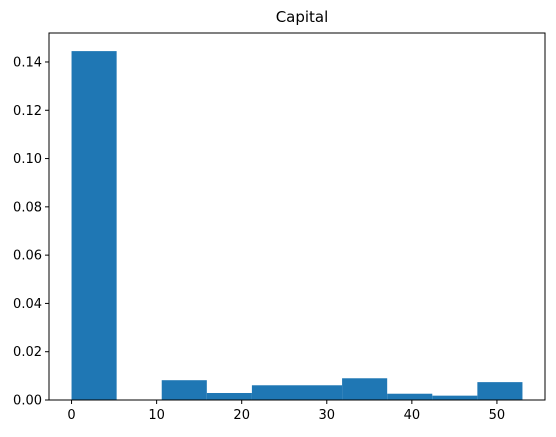  What do you see at coordinates (156, 415) in the screenshot?
I see `x-tick-label-1: 10` at bounding box center [156, 415].